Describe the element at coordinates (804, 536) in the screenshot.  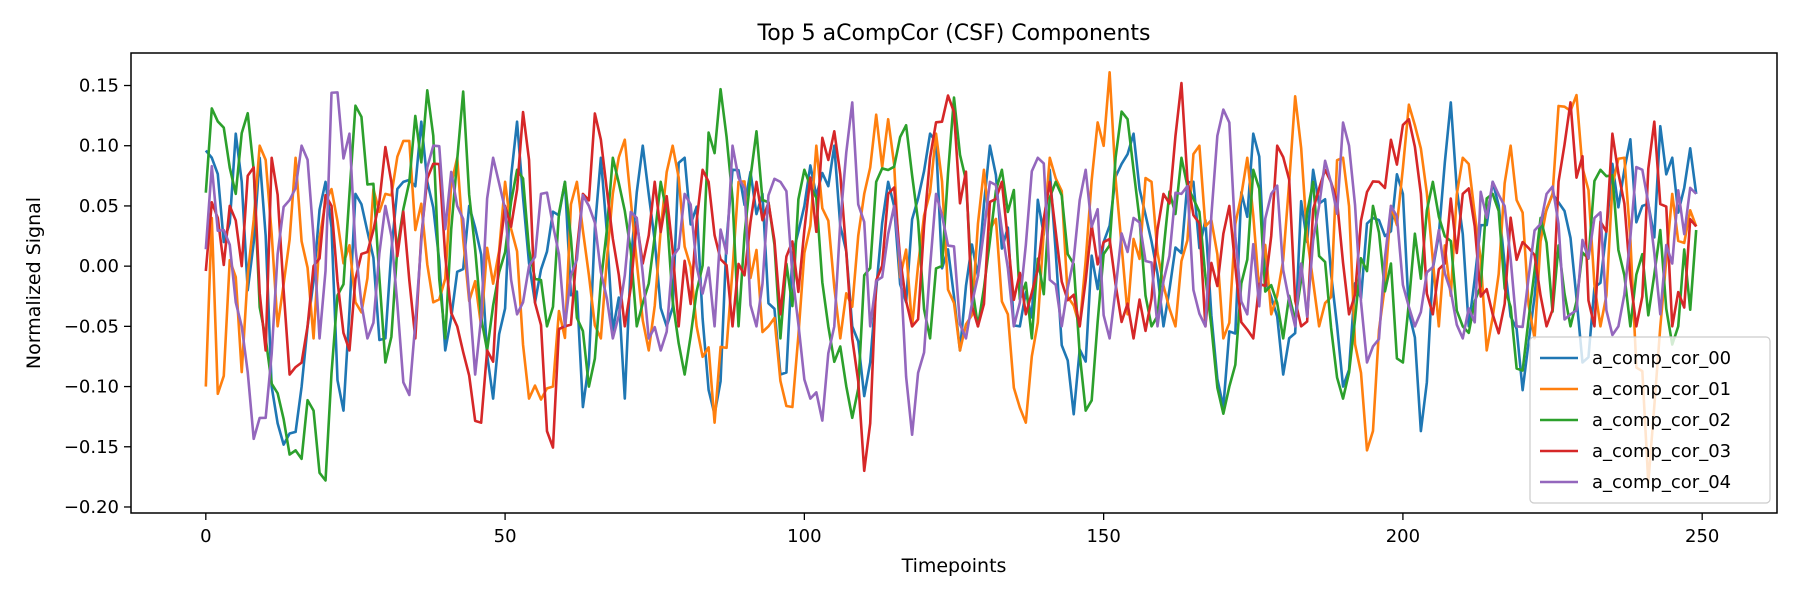
I see `x-tick-label: 100` at that location.